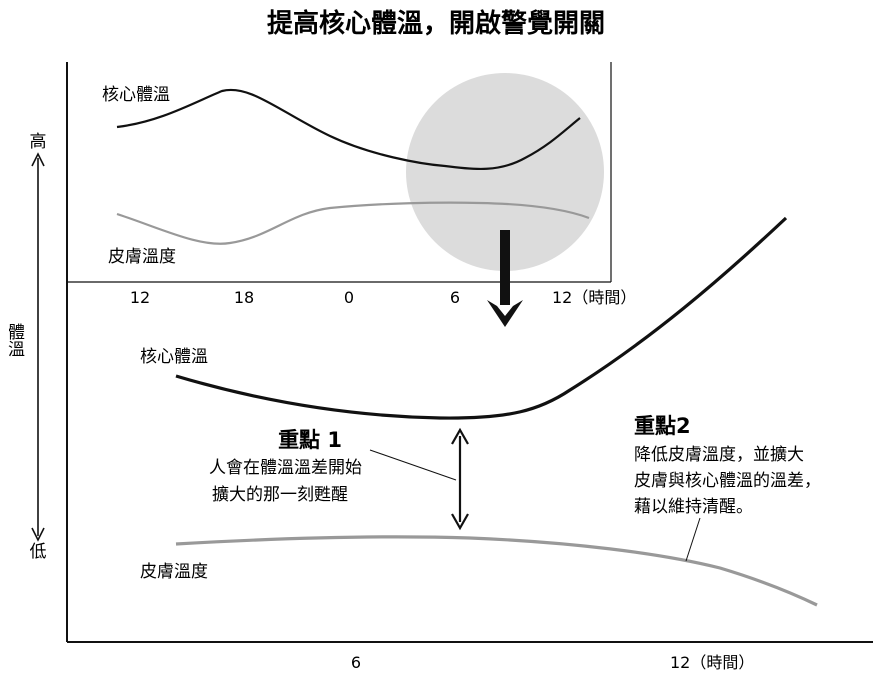  I want to click on inset-skin-curve, so click(353, 223).